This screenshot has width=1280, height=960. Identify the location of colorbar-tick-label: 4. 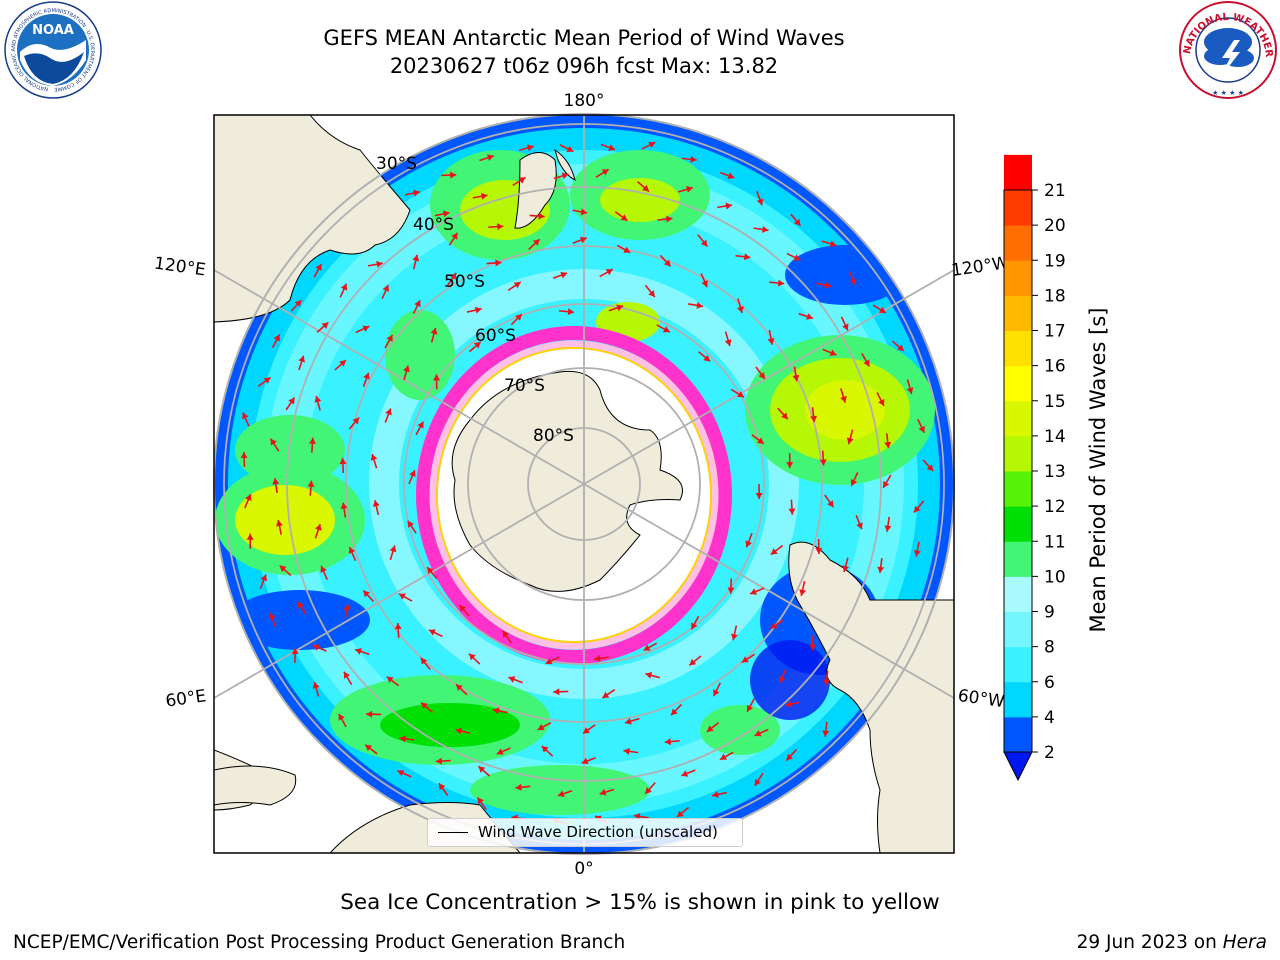
(1049, 718).